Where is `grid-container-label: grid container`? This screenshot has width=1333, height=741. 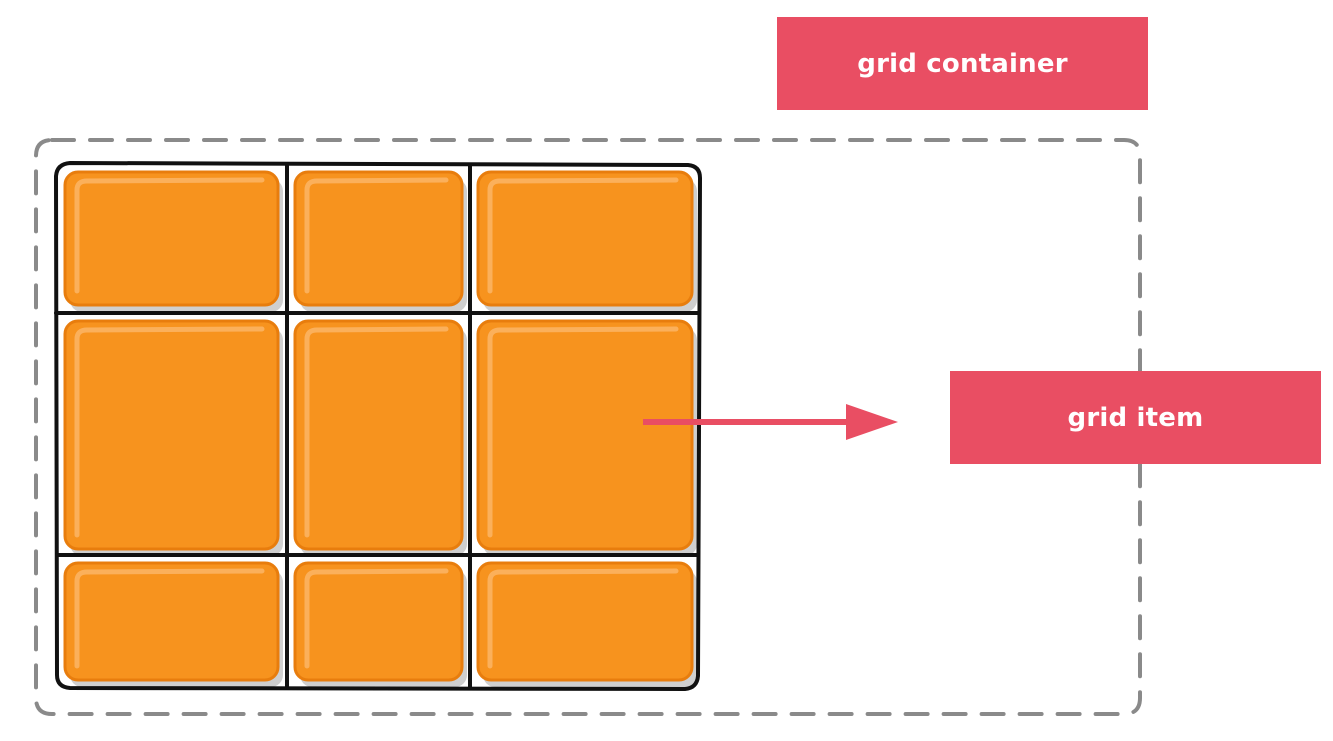 grid-container-label: grid container is located at coordinates (962, 63).